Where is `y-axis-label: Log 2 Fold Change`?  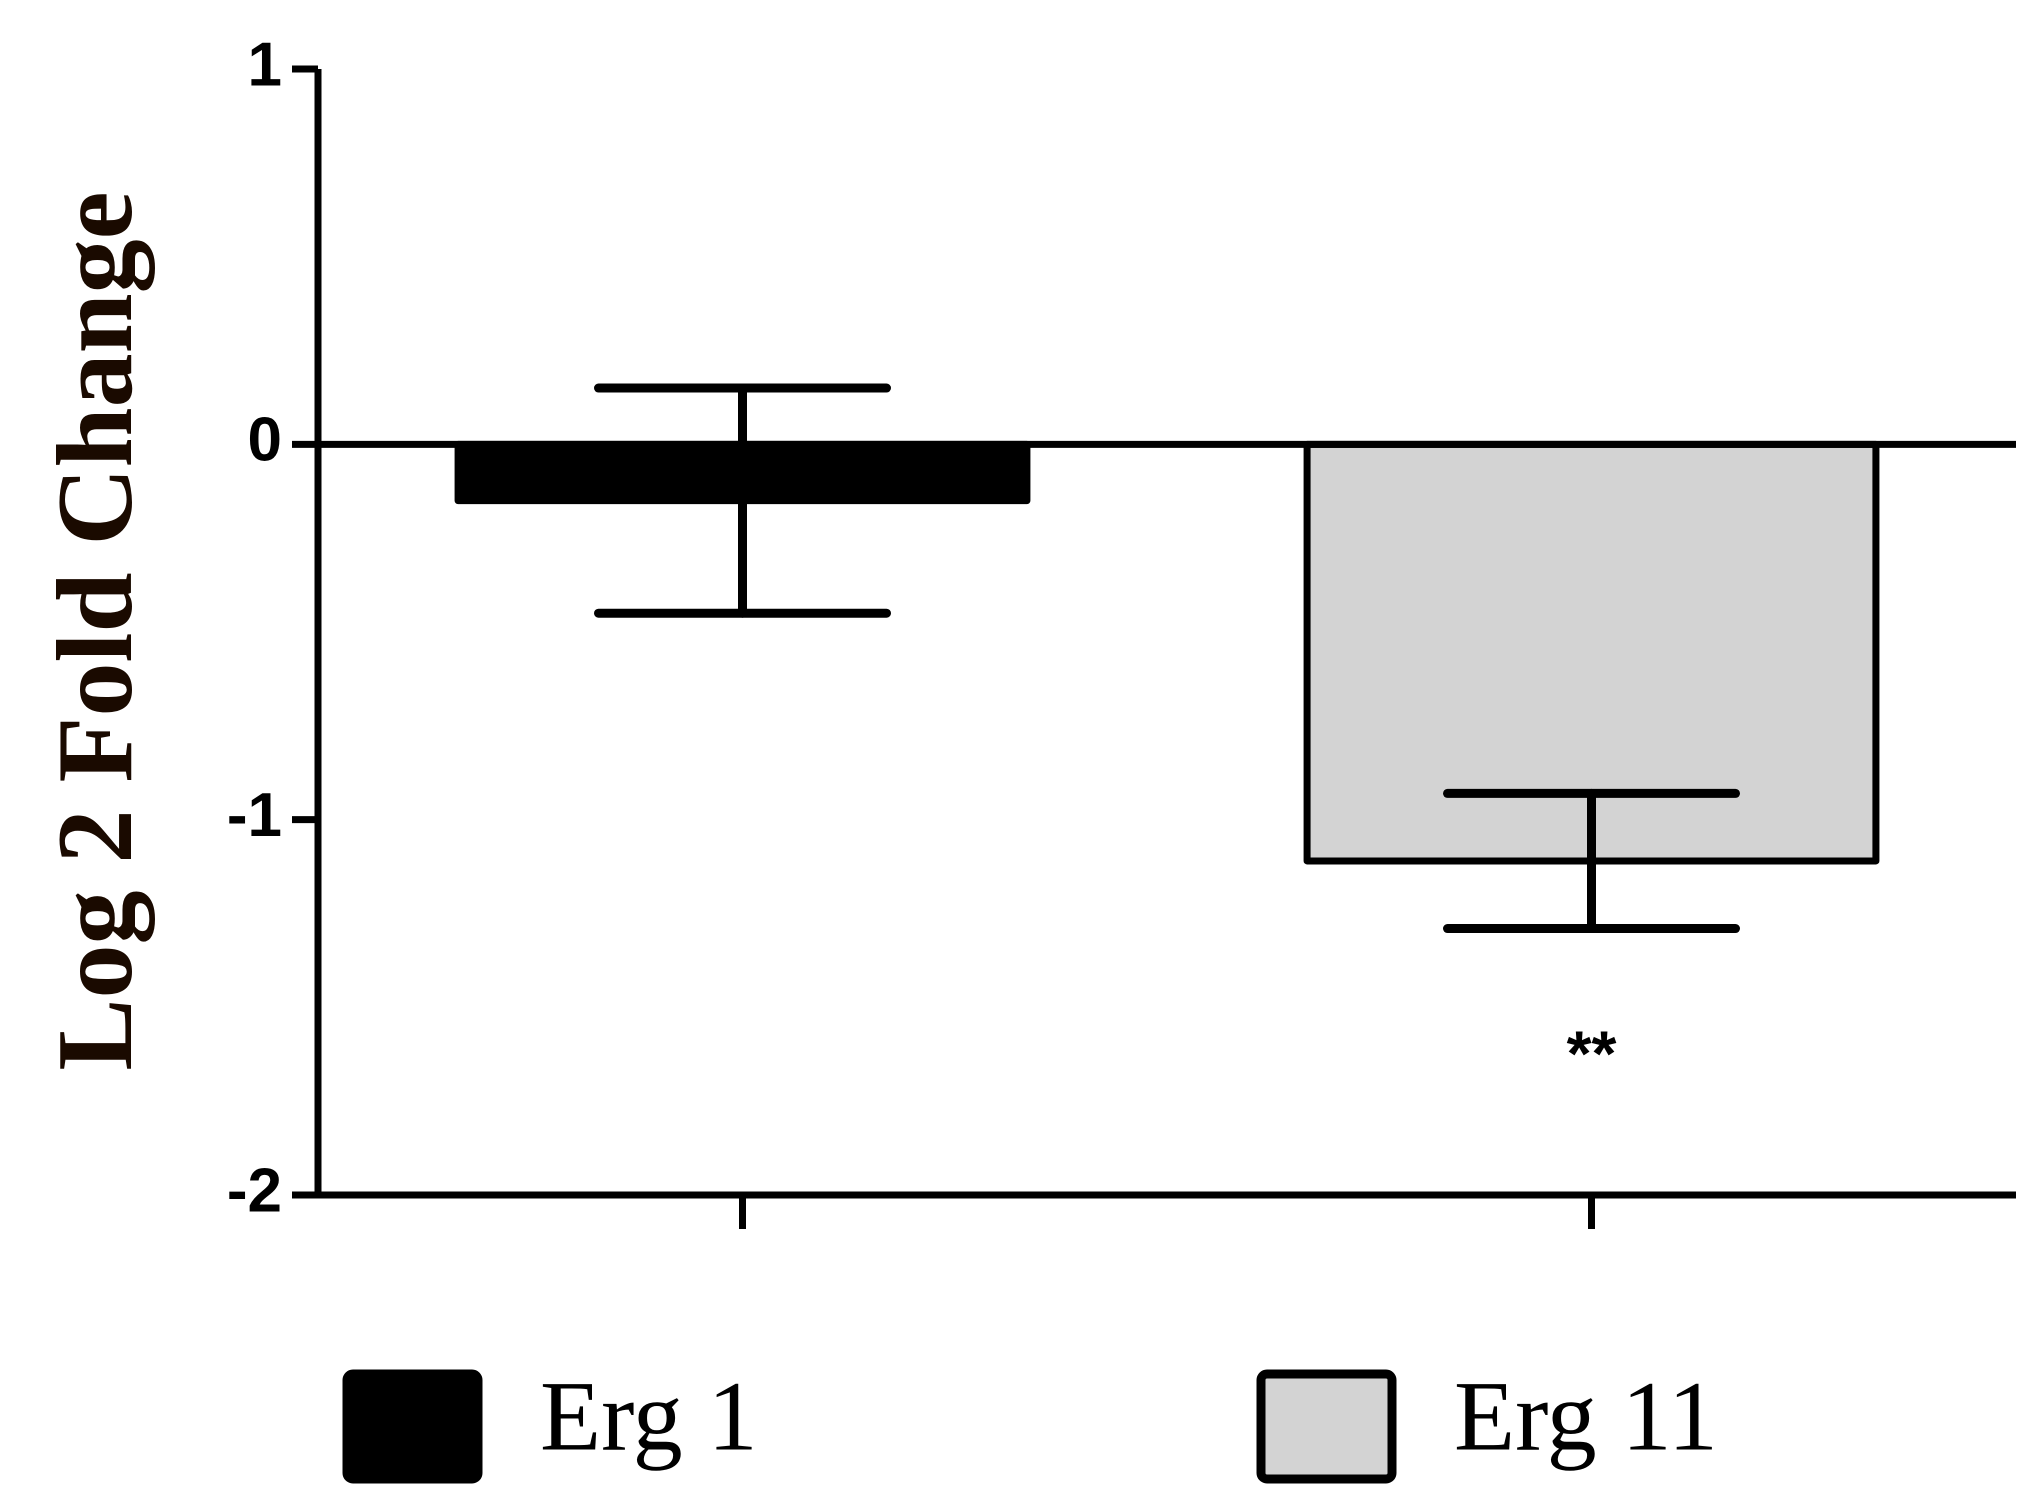 y-axis-label: Log 2 Fold Change is located at coordinates (95, 630).